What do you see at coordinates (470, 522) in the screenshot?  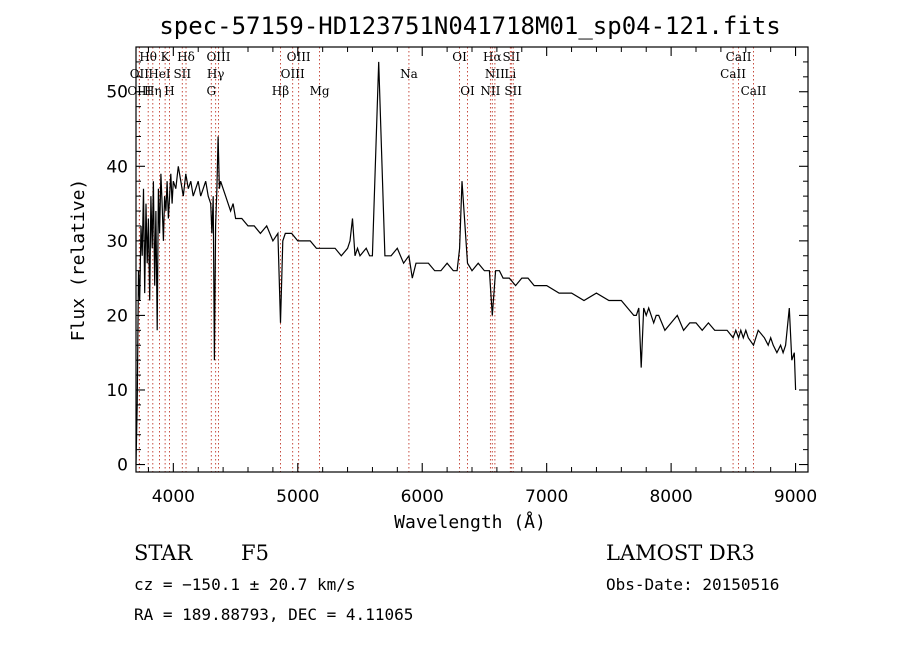 I see `x-axis-label: Wavelength (Å)` at bounding box center [470, 522].